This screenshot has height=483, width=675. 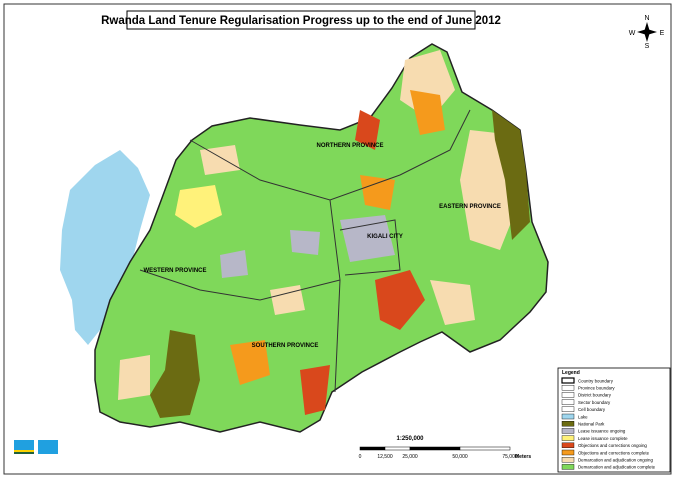 I want to click on compass-label: W, so click(x=632, y=33).